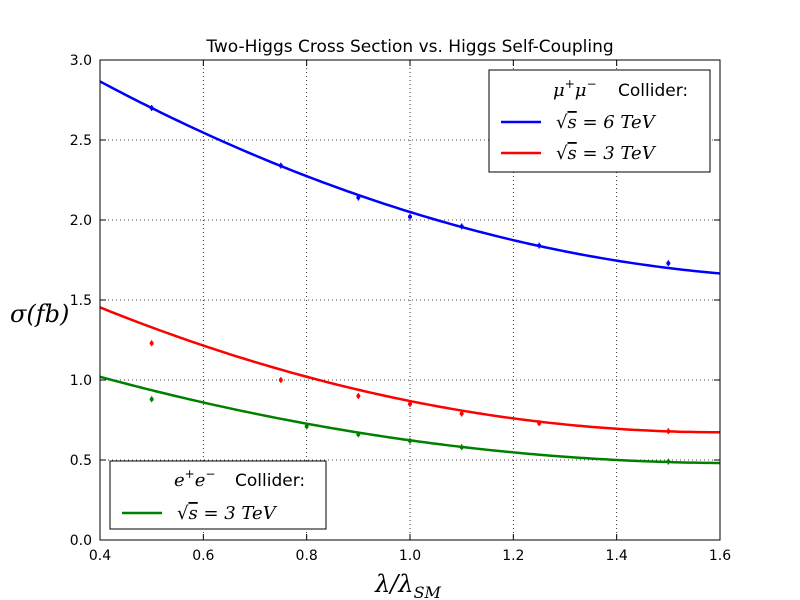 The image size is (800, 600). Describe the element at coordinates (513, 556) in the screenshot. I see `x-tick-label: 1.2` at that location.